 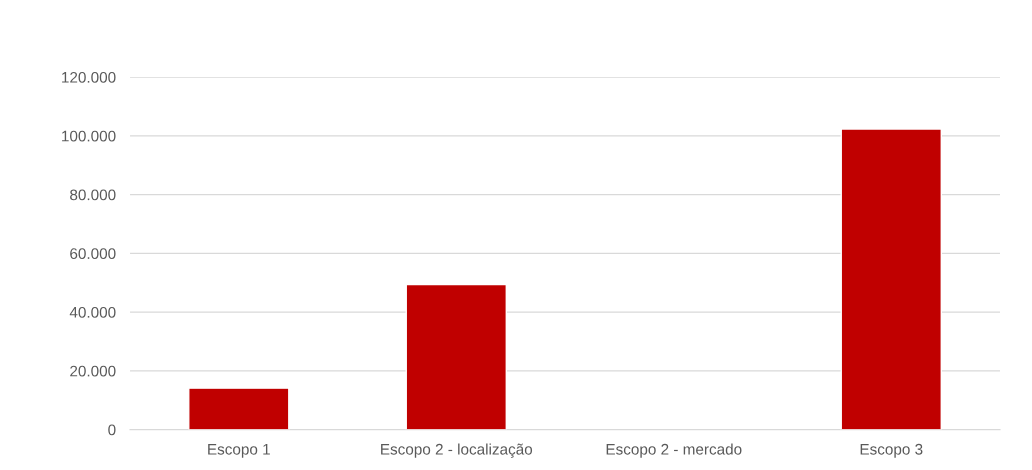 What do you see at coordinates (239, 451) in the screenshot?
I see `x-tick-label: Escopo 1` at bounding box center [239, 451].